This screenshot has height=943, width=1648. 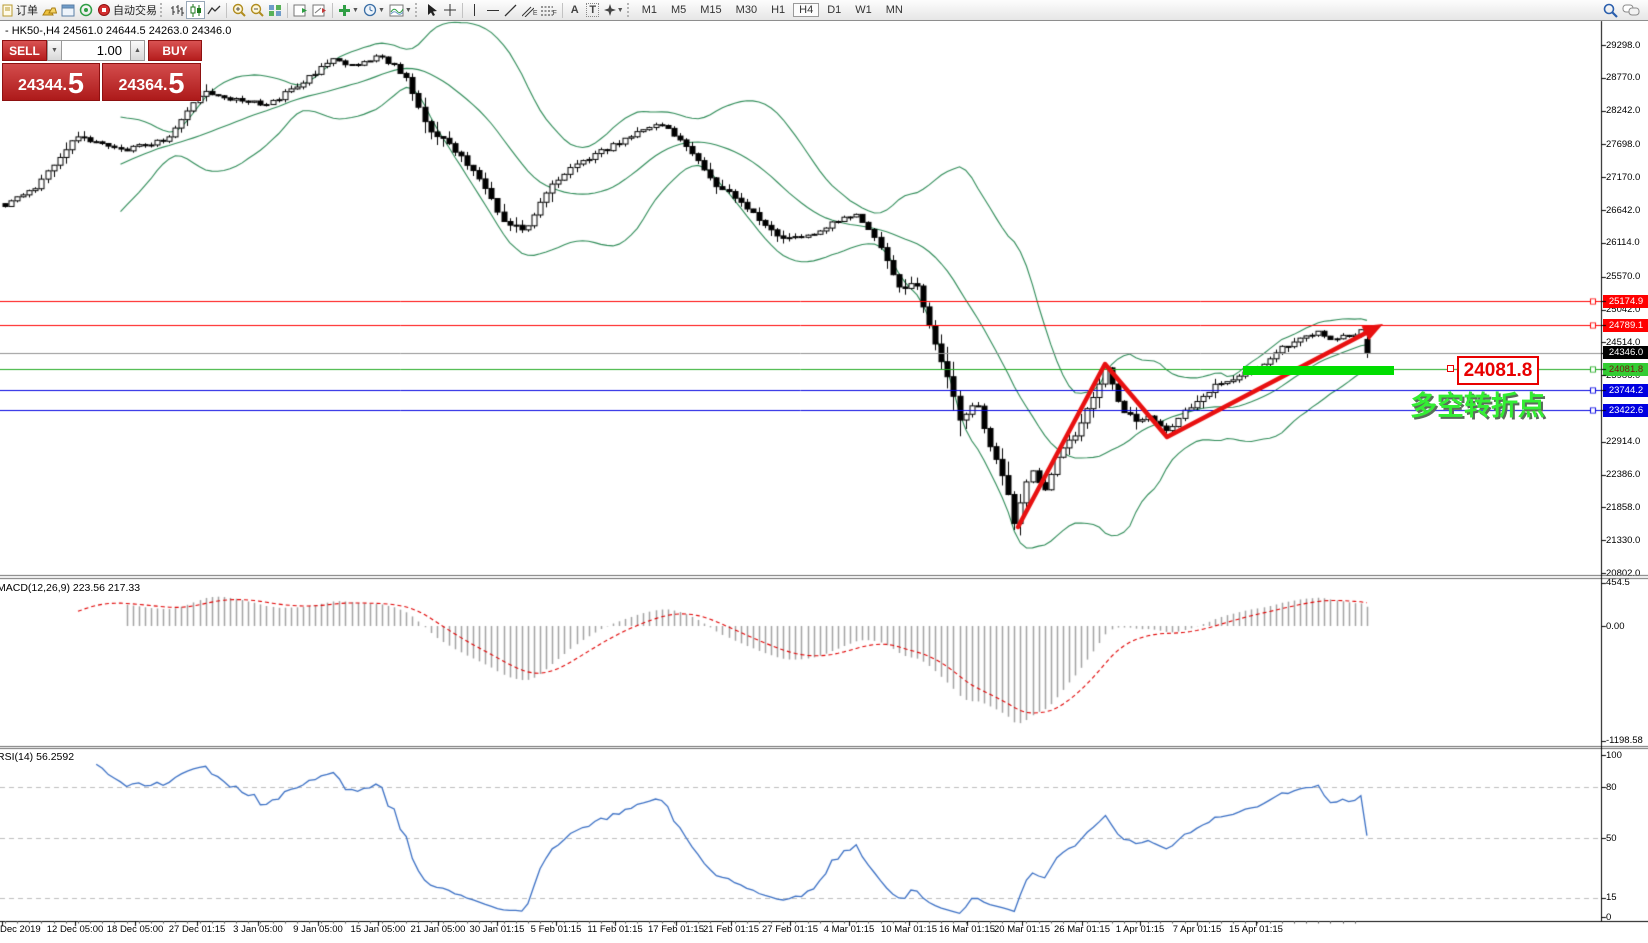 I want to click on symbol-period-text: HK50-,H4, so click(x=36, y=31).